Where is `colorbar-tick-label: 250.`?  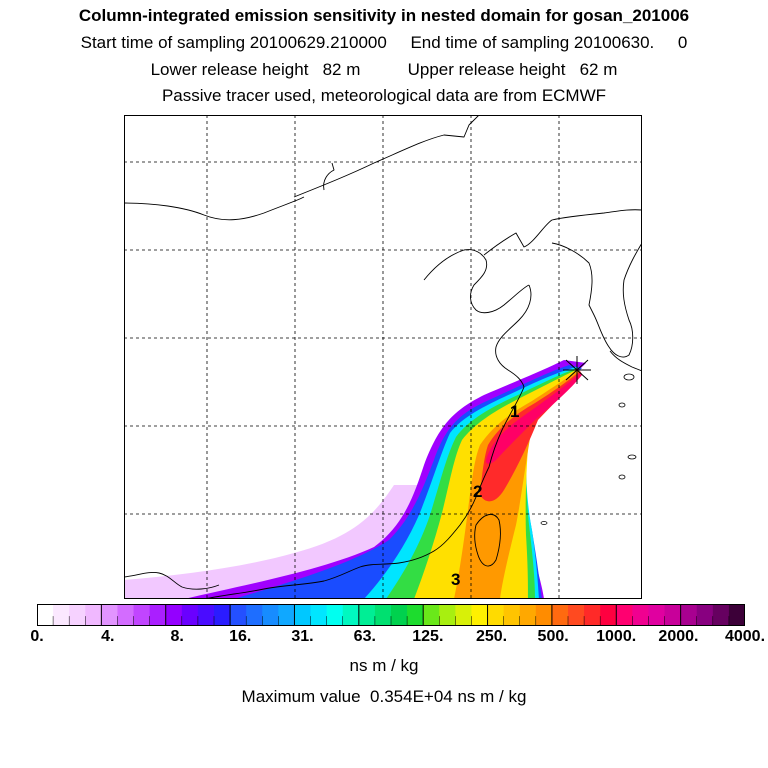
colorbar-tick-label: 250. is located at coordinates (491, 636).